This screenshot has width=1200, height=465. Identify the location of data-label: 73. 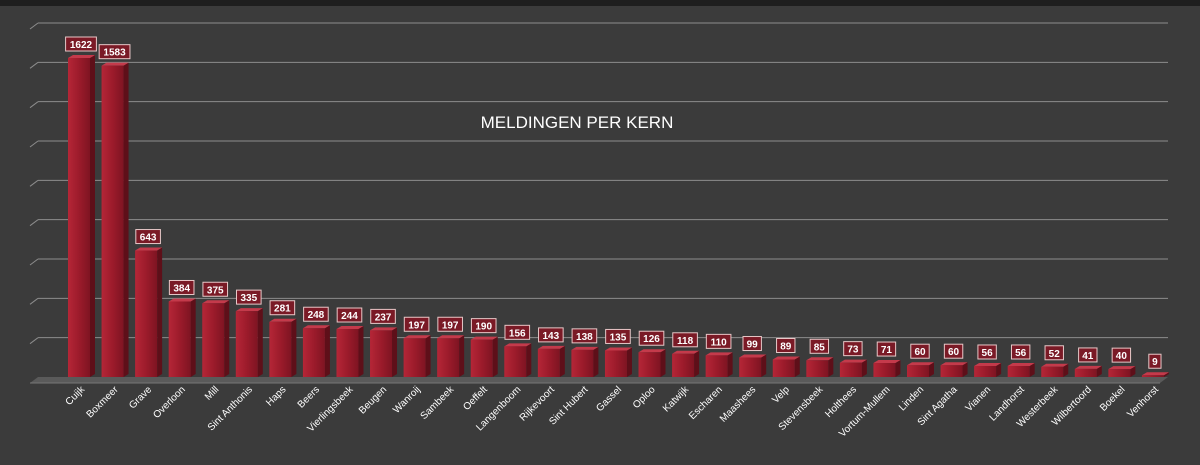
(853, 349).